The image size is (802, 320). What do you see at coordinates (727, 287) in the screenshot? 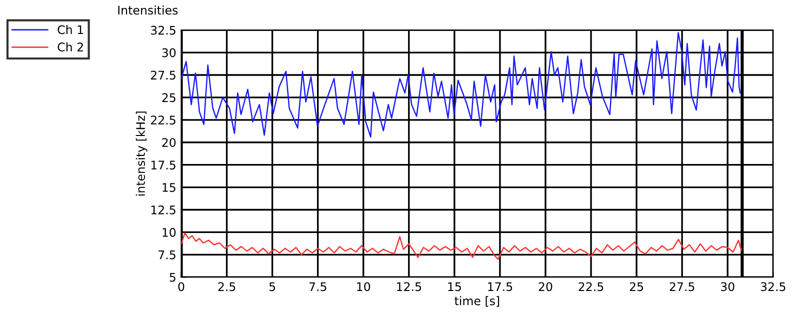
I see `x-tick-label: 30` at bounding box center [727, 287].